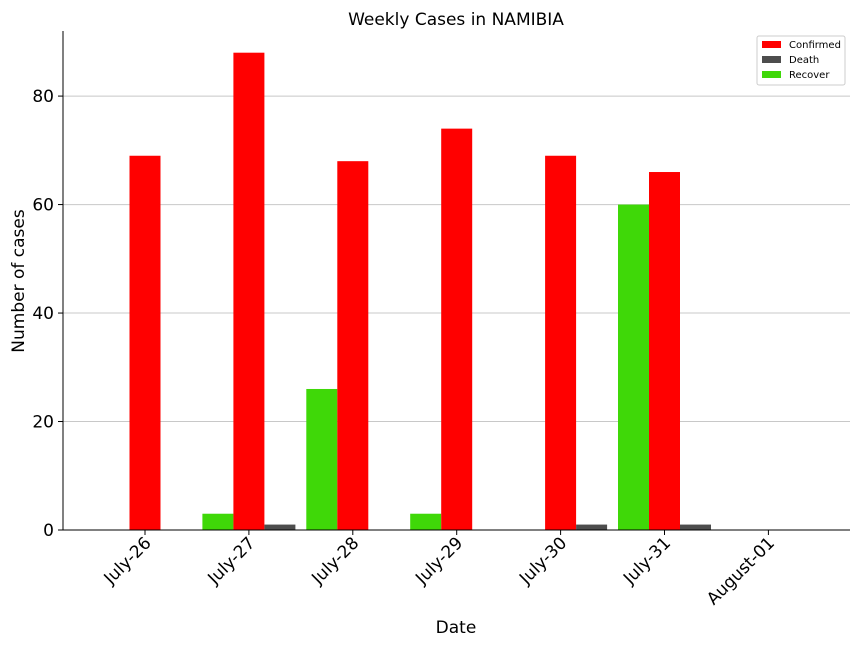 This screenshot has width=864, height=648. I want to click on y-tick-label: 40, so click(43, 314).